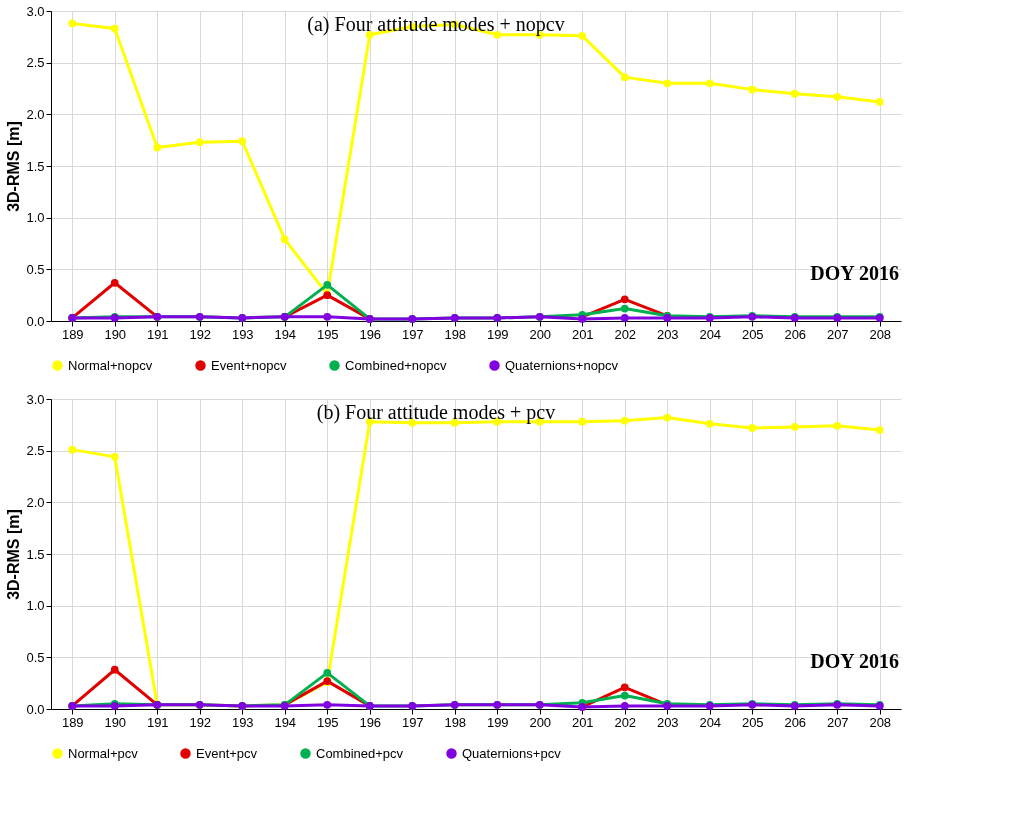 The height and width of the screenshot is (828, 1014). What do you see at coordinates (880, 722) in the screenshot?
I see `x-tick-label: 208` at bounding box center [880, 722].